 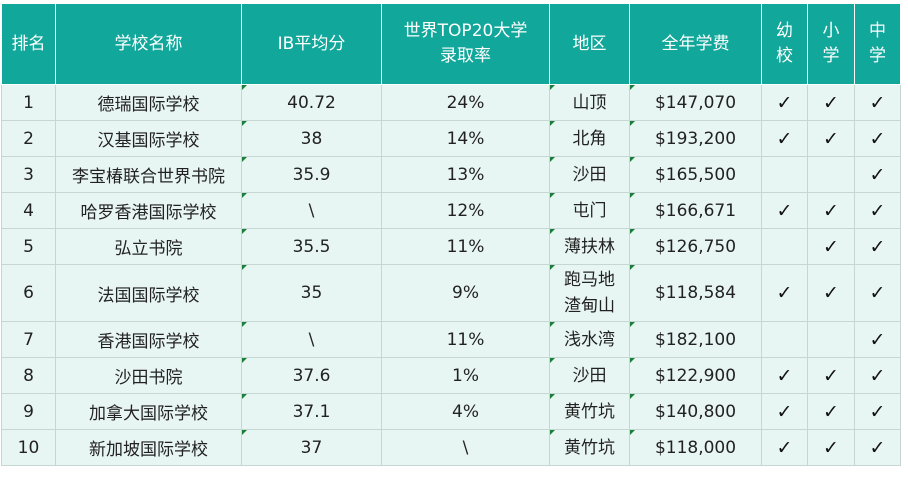 I want to click on cell-school-name: 沙田书院, so click(x=148, y=375).